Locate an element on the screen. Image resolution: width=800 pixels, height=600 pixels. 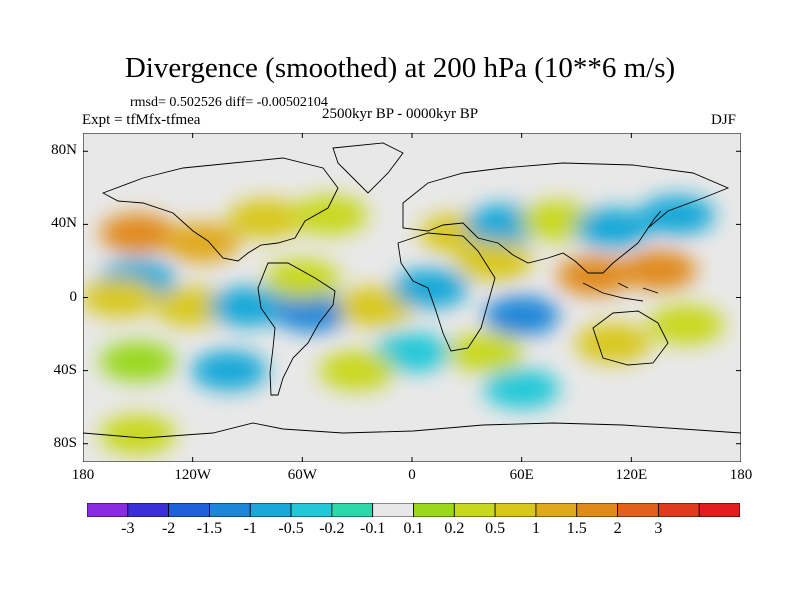
lon-tick-label: 120E is located at coordinates (631, 475).